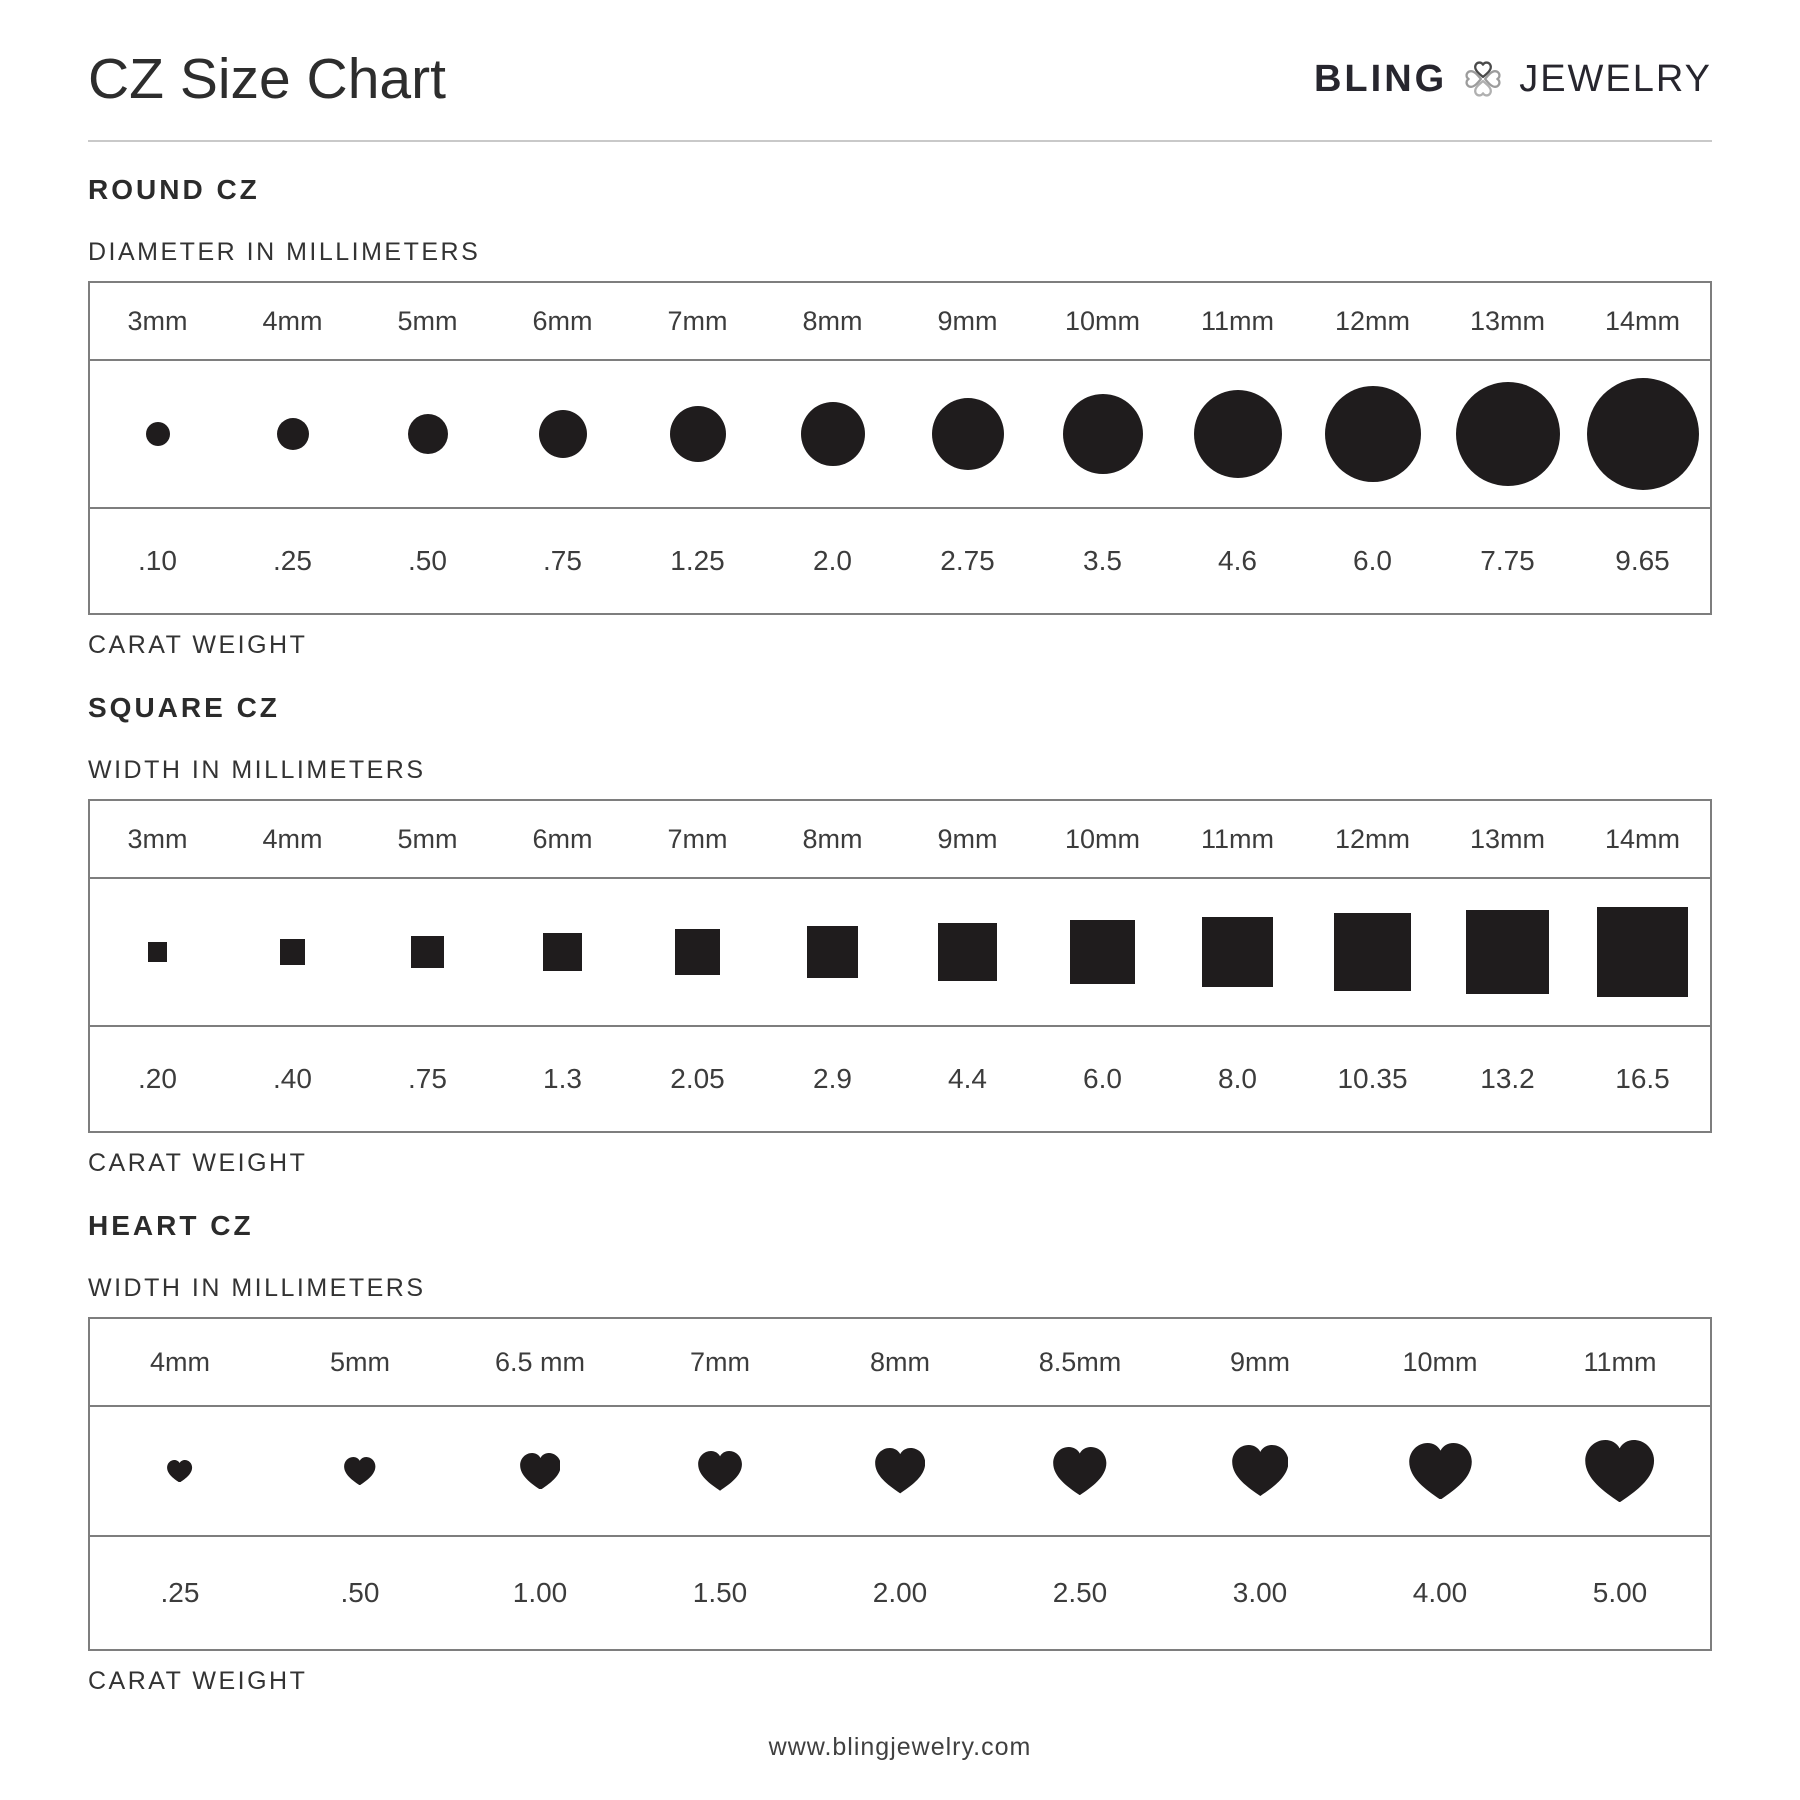 Image resolution: width=1800 pixels, height=1800 pixels. Describe the element at coordinates (284, 252) in the screenshot. I see `dimension-label: DIAMETER IN MILLIMETERS` at that location.